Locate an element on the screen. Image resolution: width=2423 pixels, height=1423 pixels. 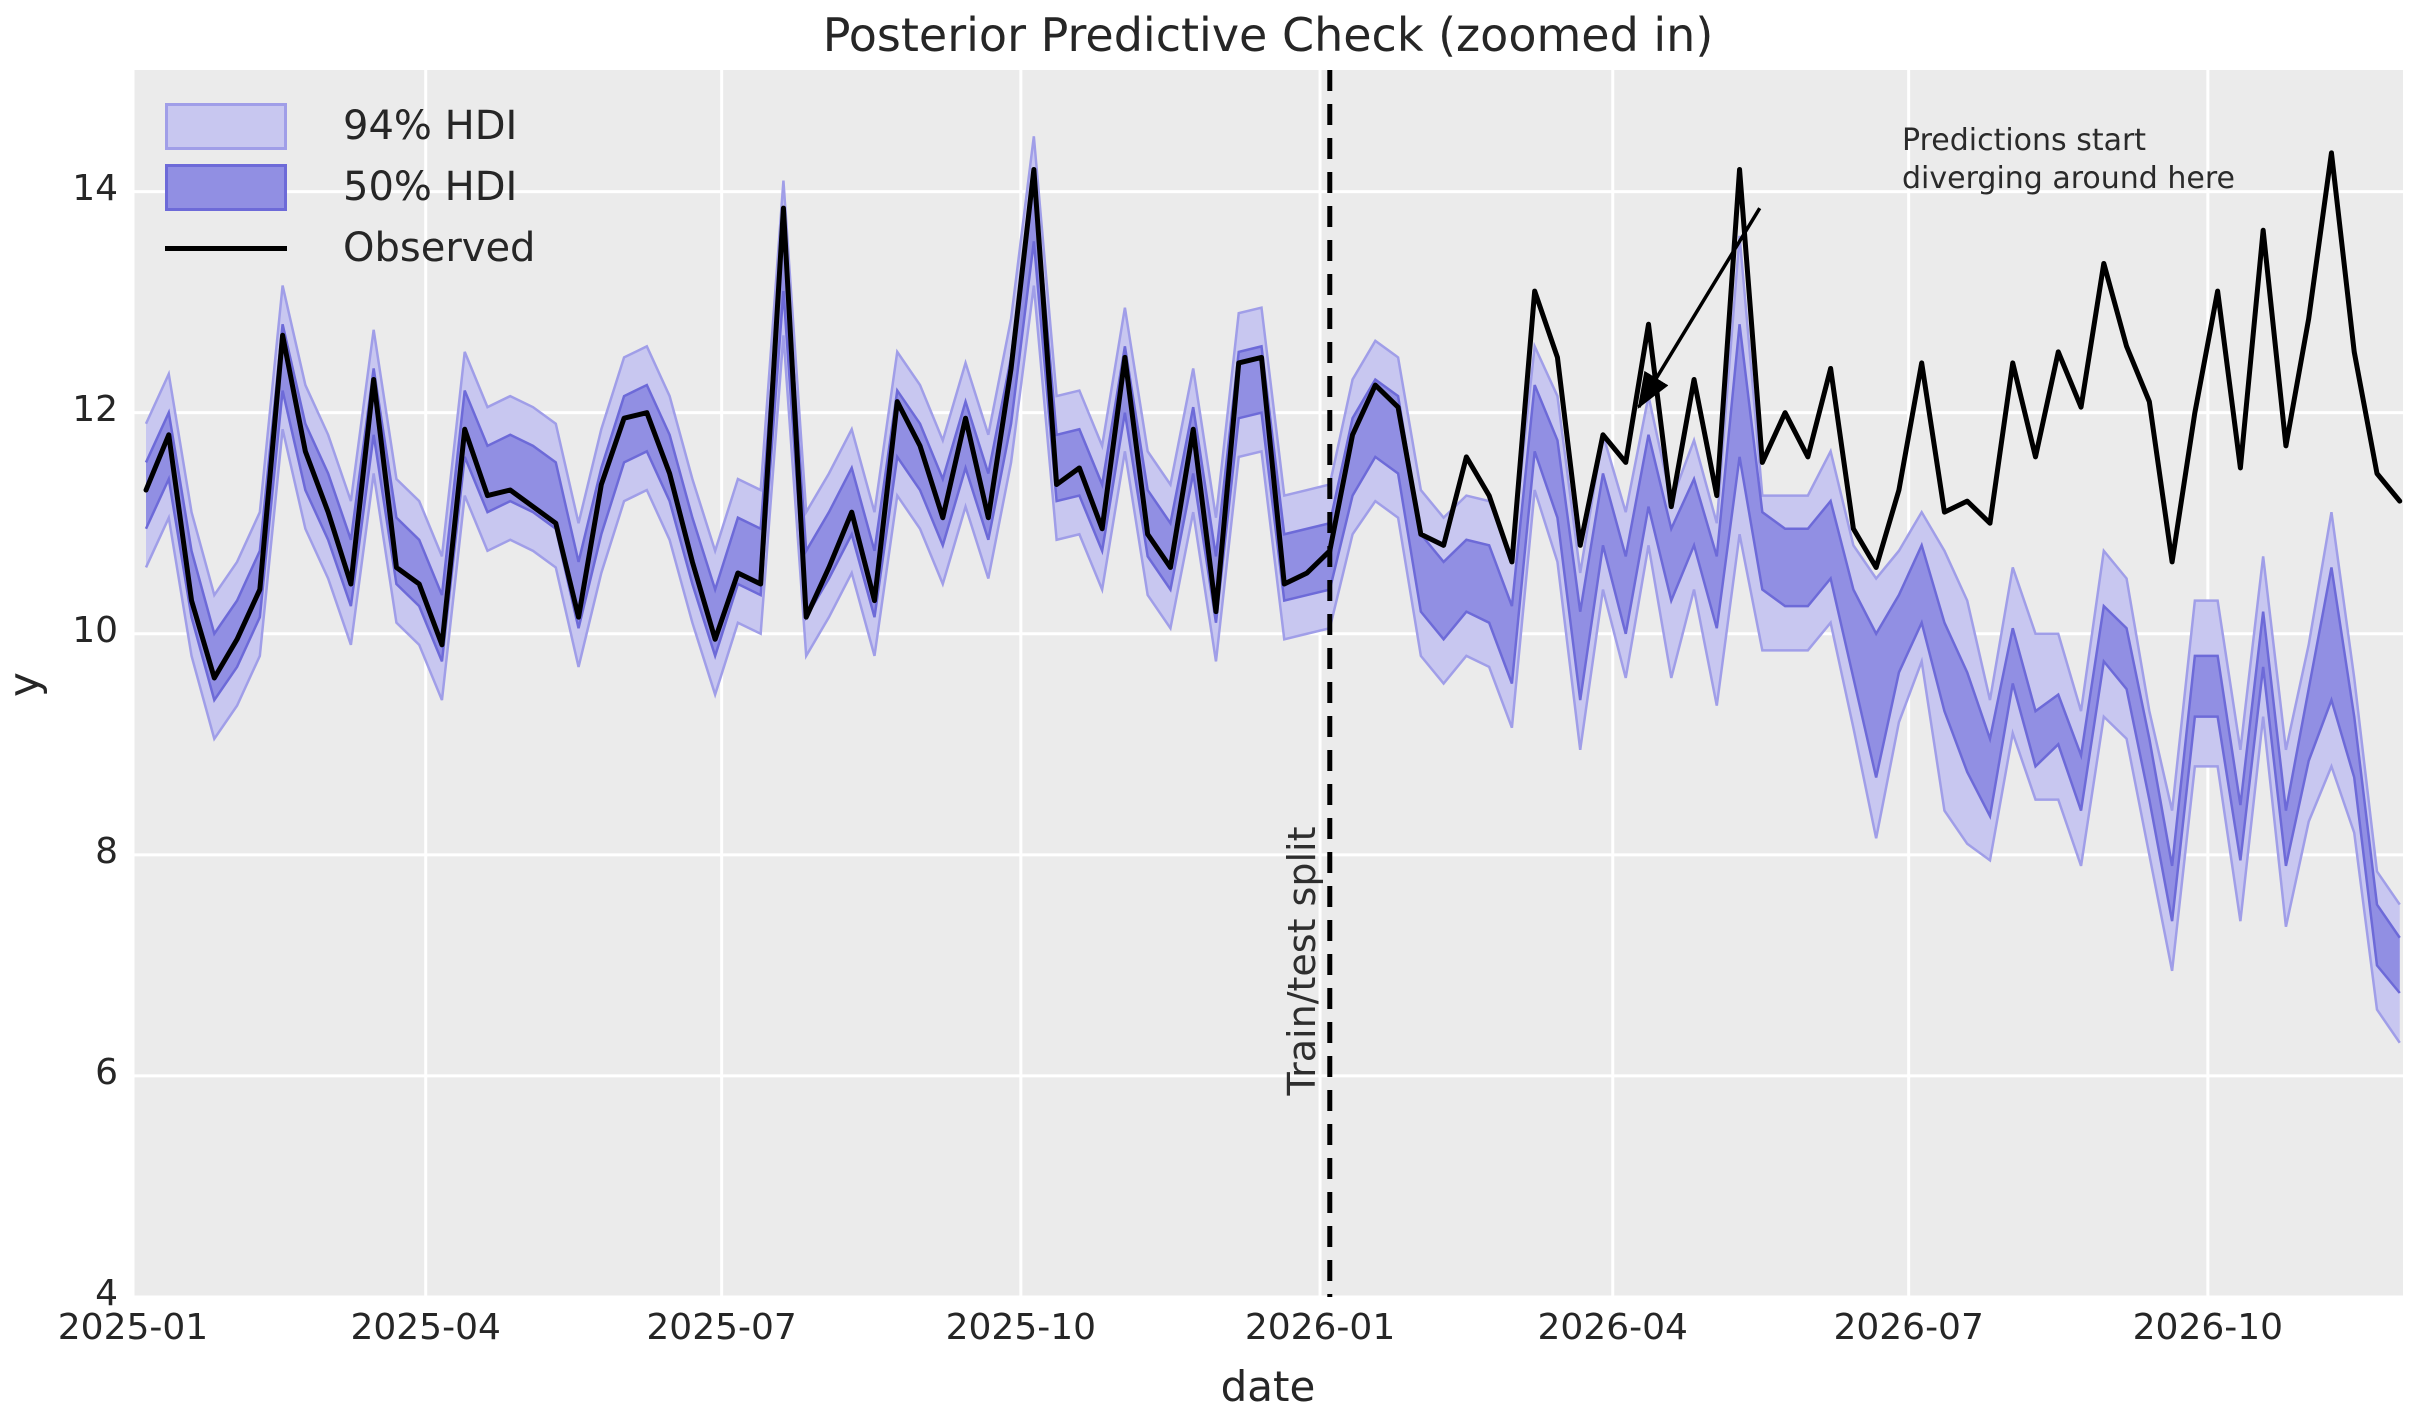
annotation-arrow is located at coordinates (1699, 308).